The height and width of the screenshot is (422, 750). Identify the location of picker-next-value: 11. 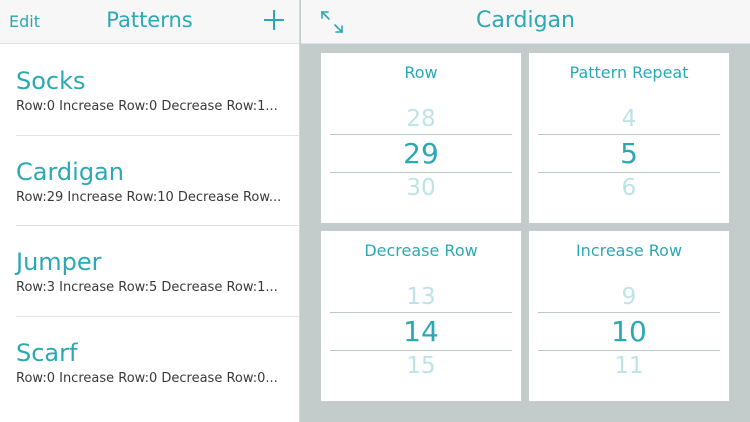
(629, 366).